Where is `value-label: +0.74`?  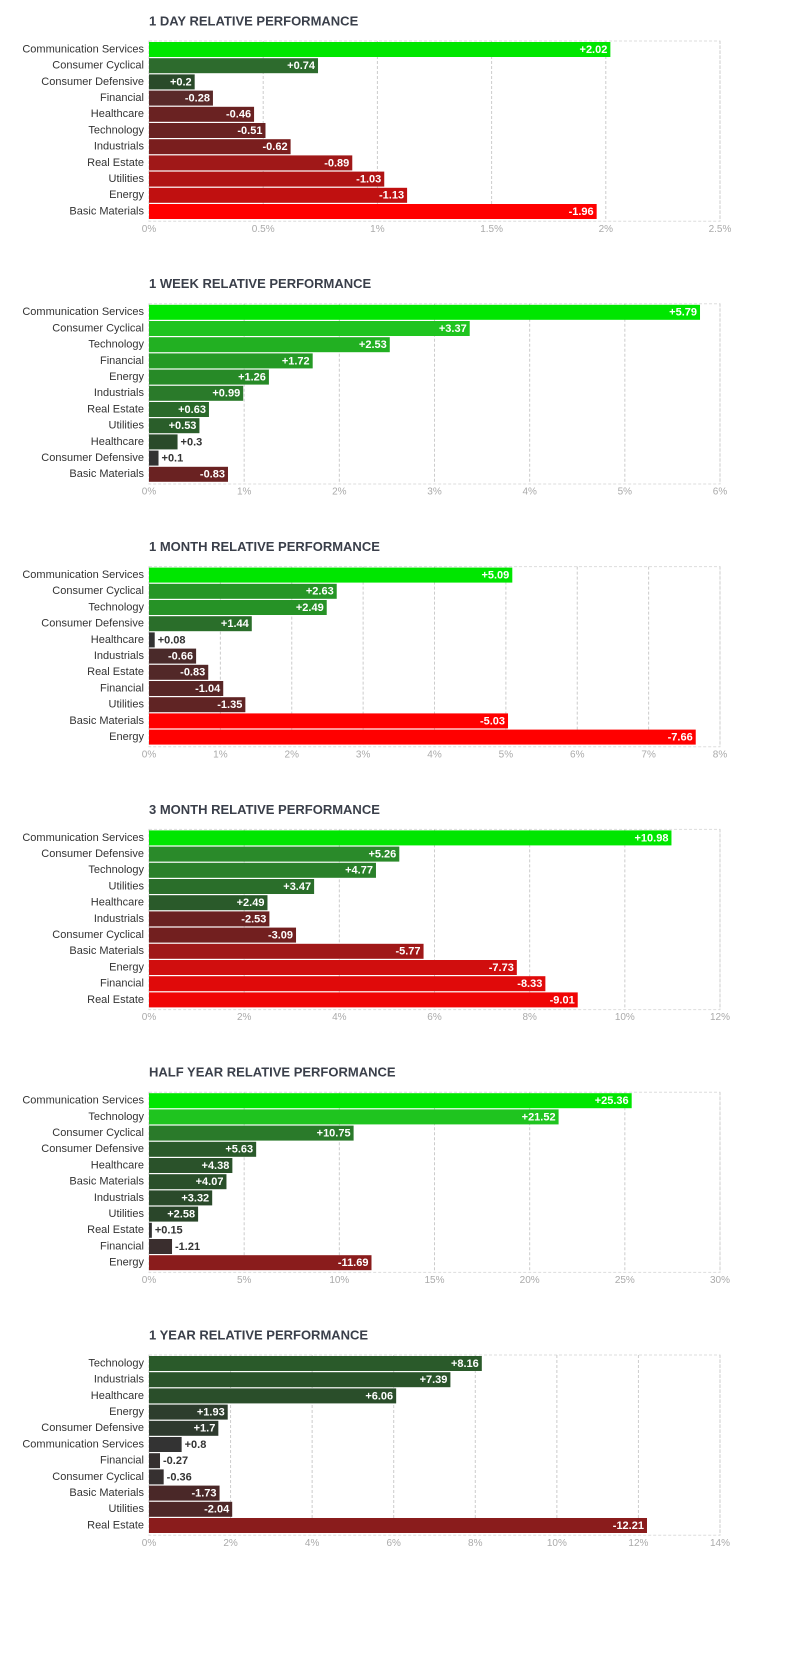 value-label: +0.74 is located at coordinates (301, 66).